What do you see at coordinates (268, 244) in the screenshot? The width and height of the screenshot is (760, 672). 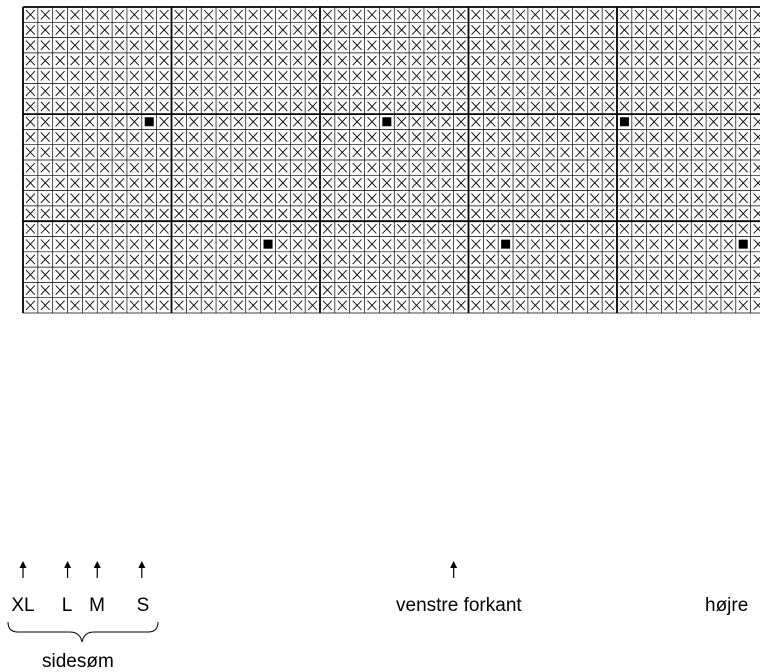 I see `filled-marker` at bounding box center [268, 244].